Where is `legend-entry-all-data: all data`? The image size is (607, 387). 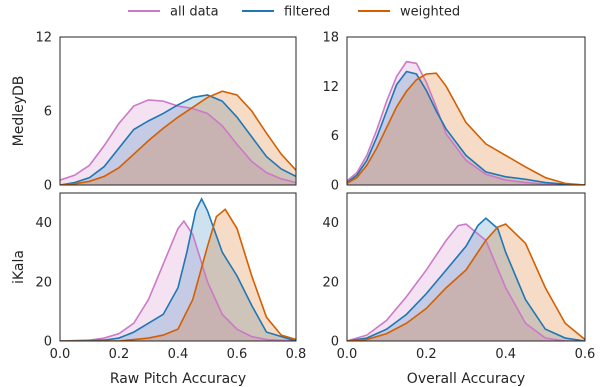 legend-entry-all-data: all data is located at coordinates (173, 12).